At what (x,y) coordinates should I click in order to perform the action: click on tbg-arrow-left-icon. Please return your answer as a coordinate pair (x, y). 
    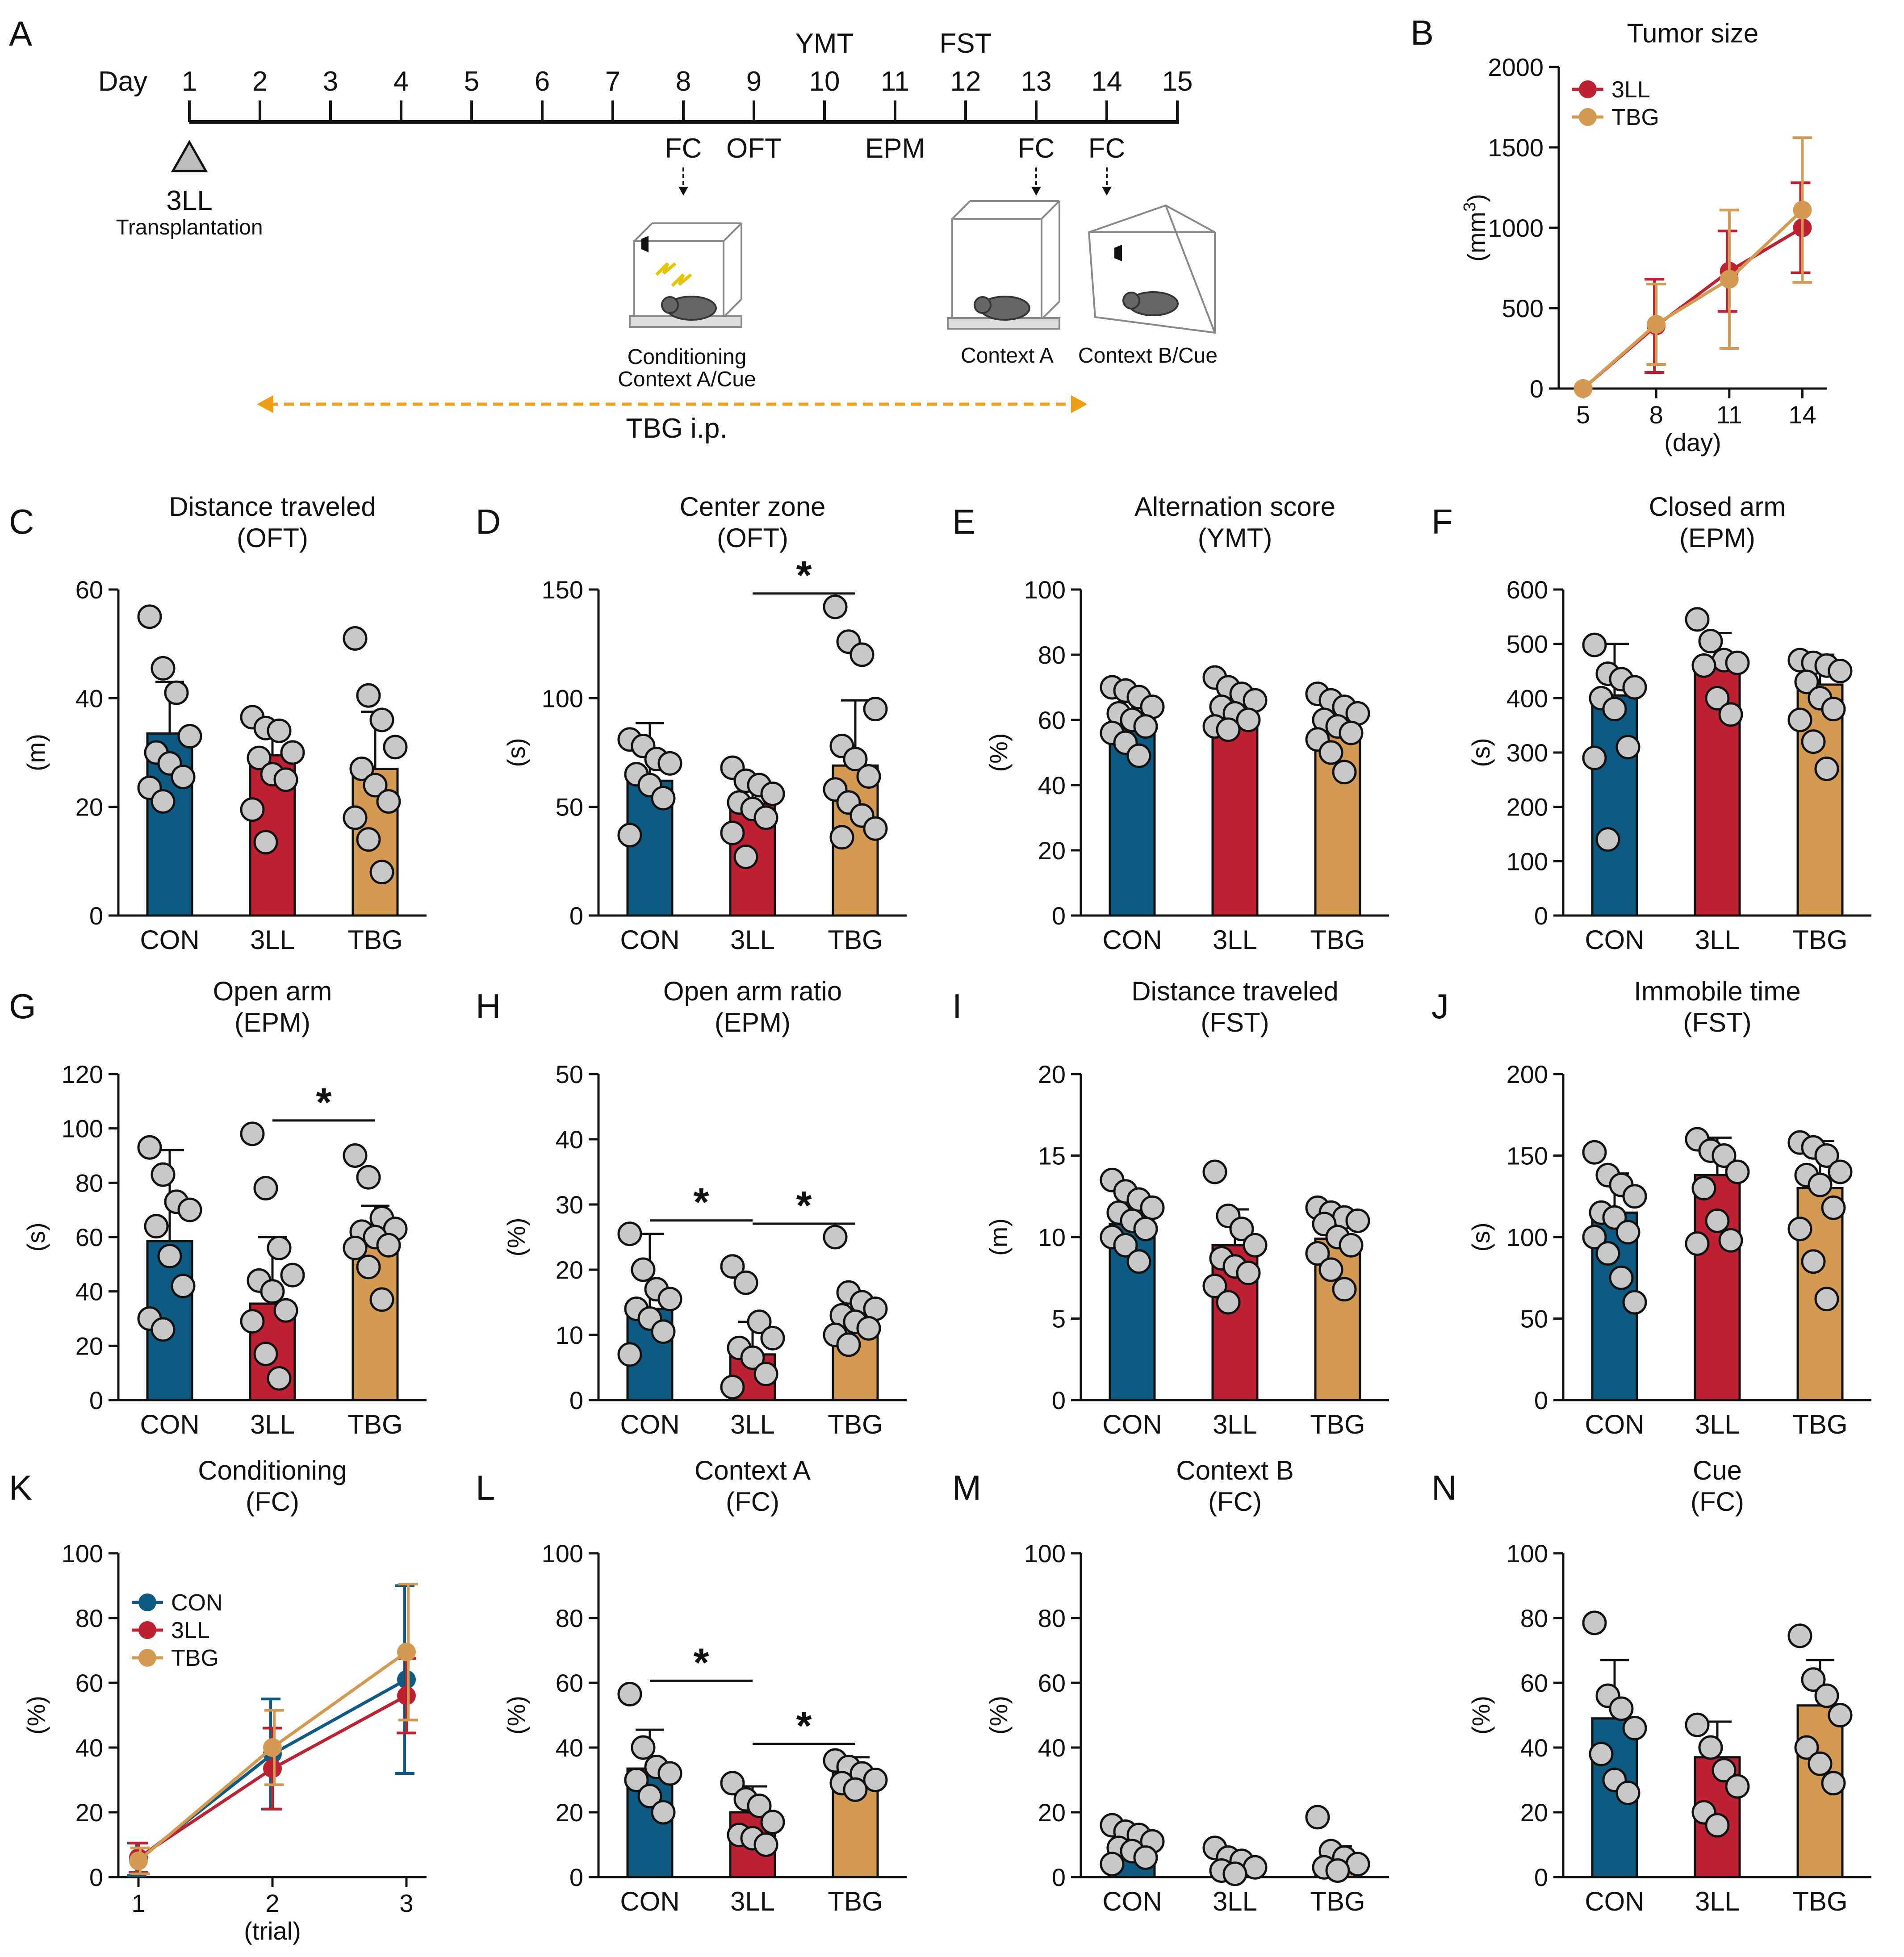
    Looking at the image, I should click on (265, 404).